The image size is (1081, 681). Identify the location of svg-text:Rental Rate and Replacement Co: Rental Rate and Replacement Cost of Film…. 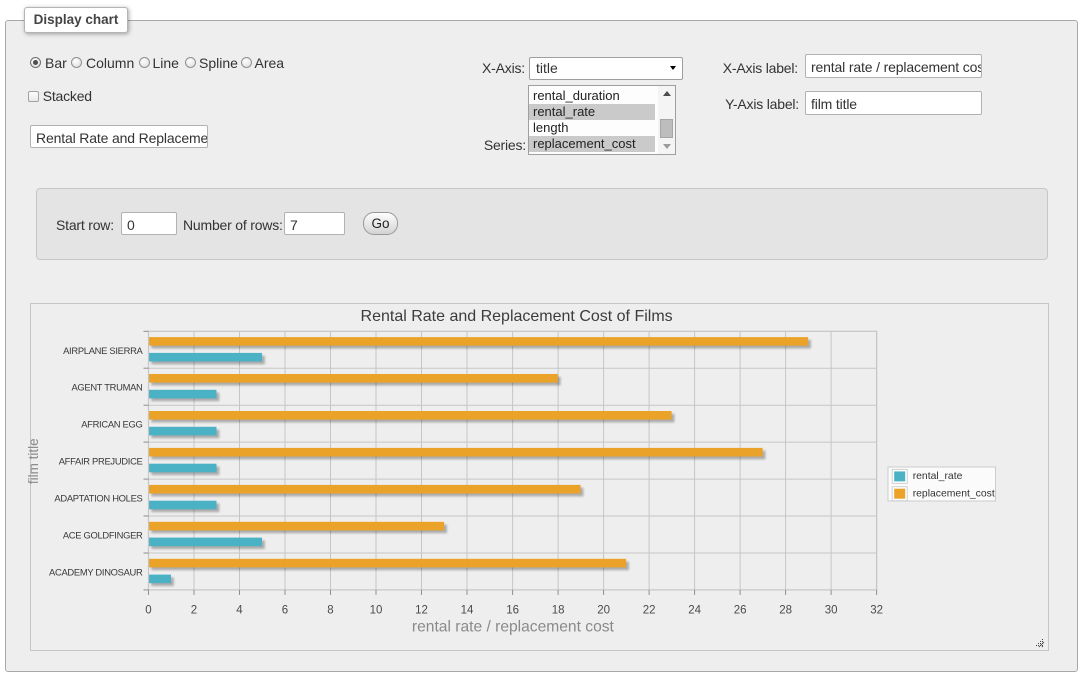
(517, 316).